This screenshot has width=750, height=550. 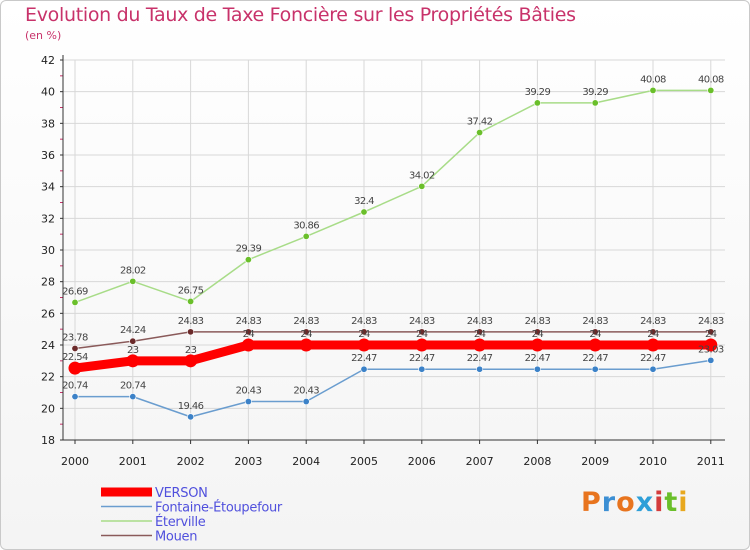 I want to click on x-tick-label: 2001, so click(x=133, y=461).